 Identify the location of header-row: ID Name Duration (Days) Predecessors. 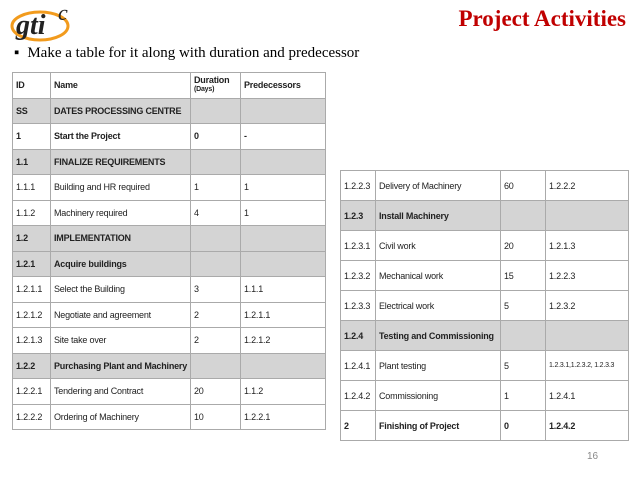
(169, 85).